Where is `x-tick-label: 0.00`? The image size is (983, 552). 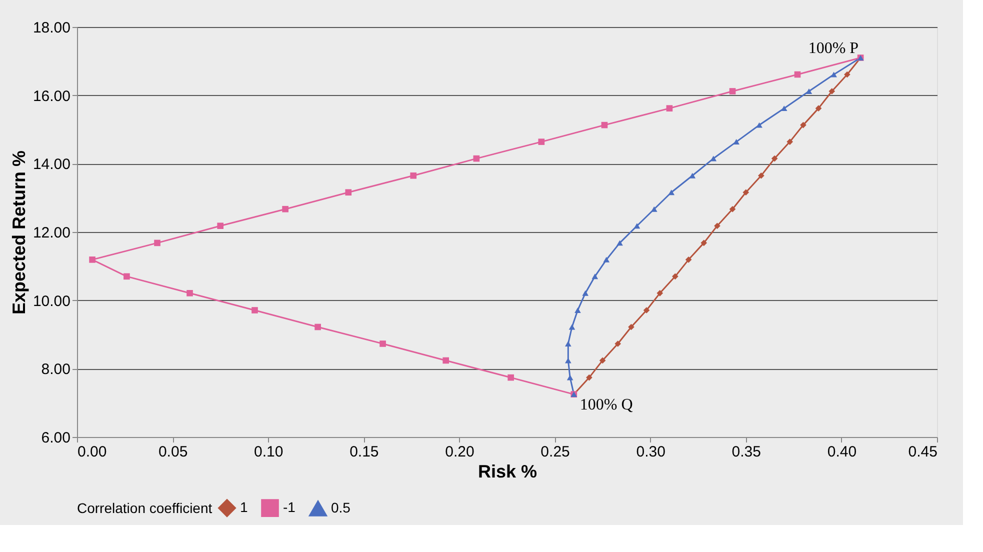
x-tick-label: 0.00 is located at coordinates (92, 452).